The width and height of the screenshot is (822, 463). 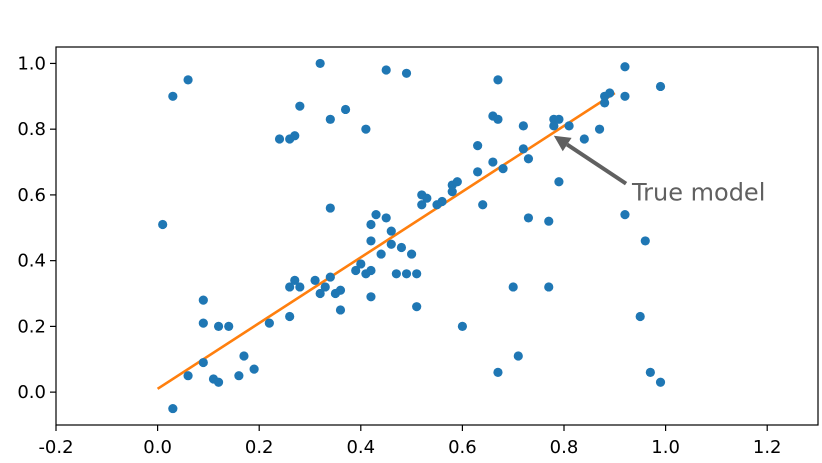 What do you see at coordinates (31, 195) in the screenshot?
I see `y-tick-label: 0.6` at bounding box center [31, 195].